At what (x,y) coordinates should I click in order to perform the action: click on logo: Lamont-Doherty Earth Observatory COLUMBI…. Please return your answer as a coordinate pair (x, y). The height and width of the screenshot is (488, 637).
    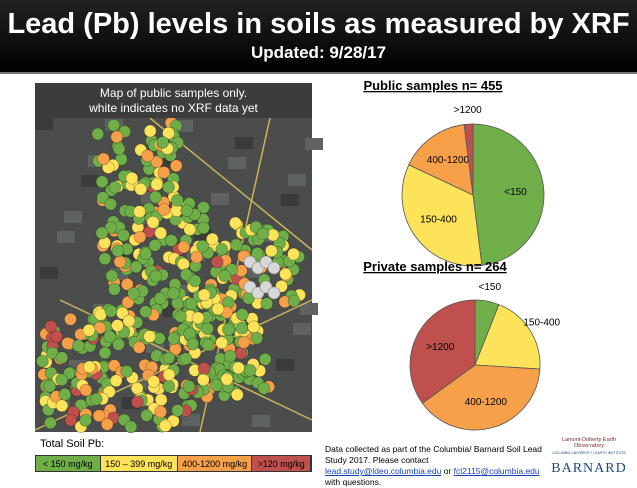
    Looking at the image, I should click on (589, 457).